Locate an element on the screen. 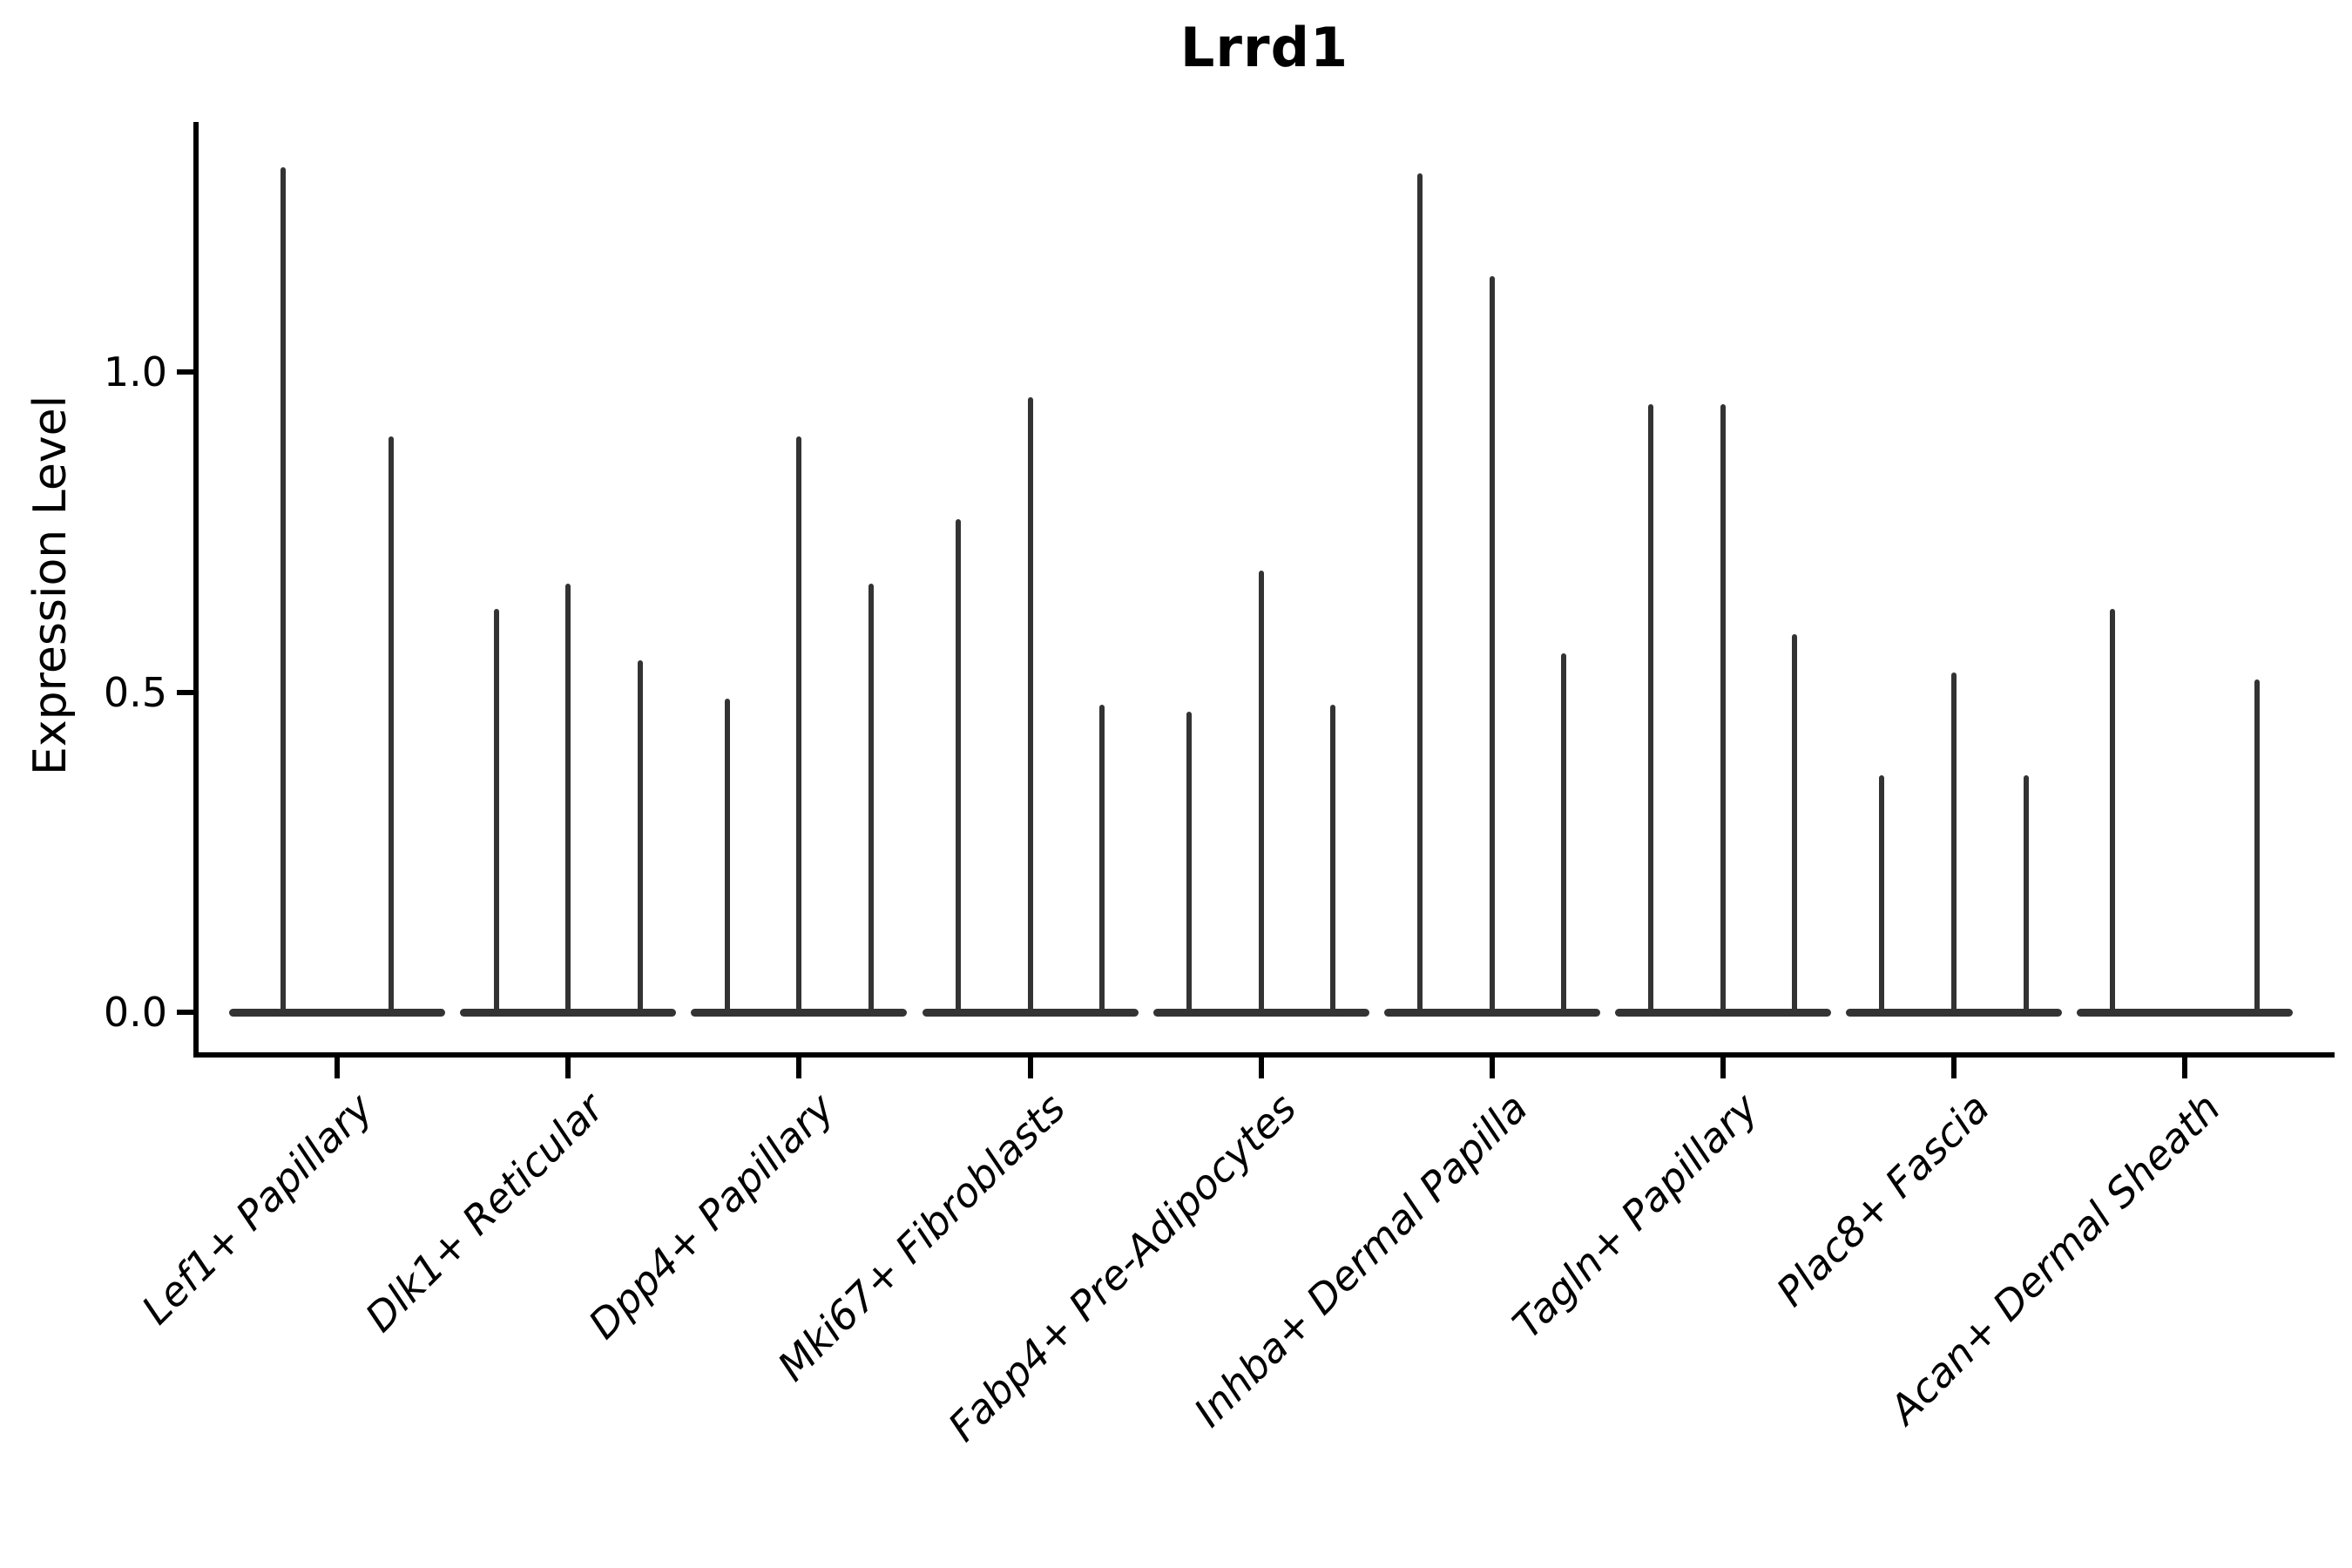 The height and width of the screenshot is (1568, 2352). y-tick-label: 0.0 is located at coordinates (135, 1013).